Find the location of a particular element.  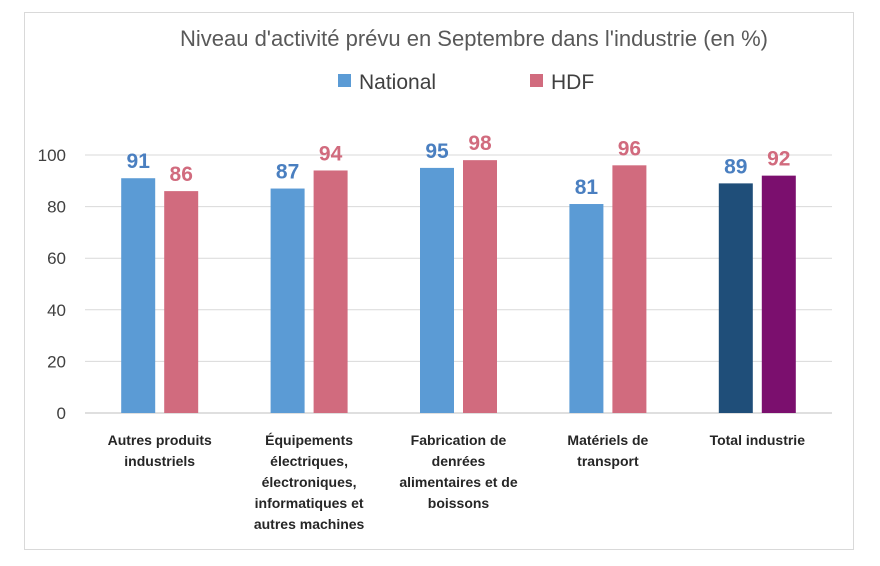

x-tick-label-4: Total industrie is located at coordinates (758, 440).